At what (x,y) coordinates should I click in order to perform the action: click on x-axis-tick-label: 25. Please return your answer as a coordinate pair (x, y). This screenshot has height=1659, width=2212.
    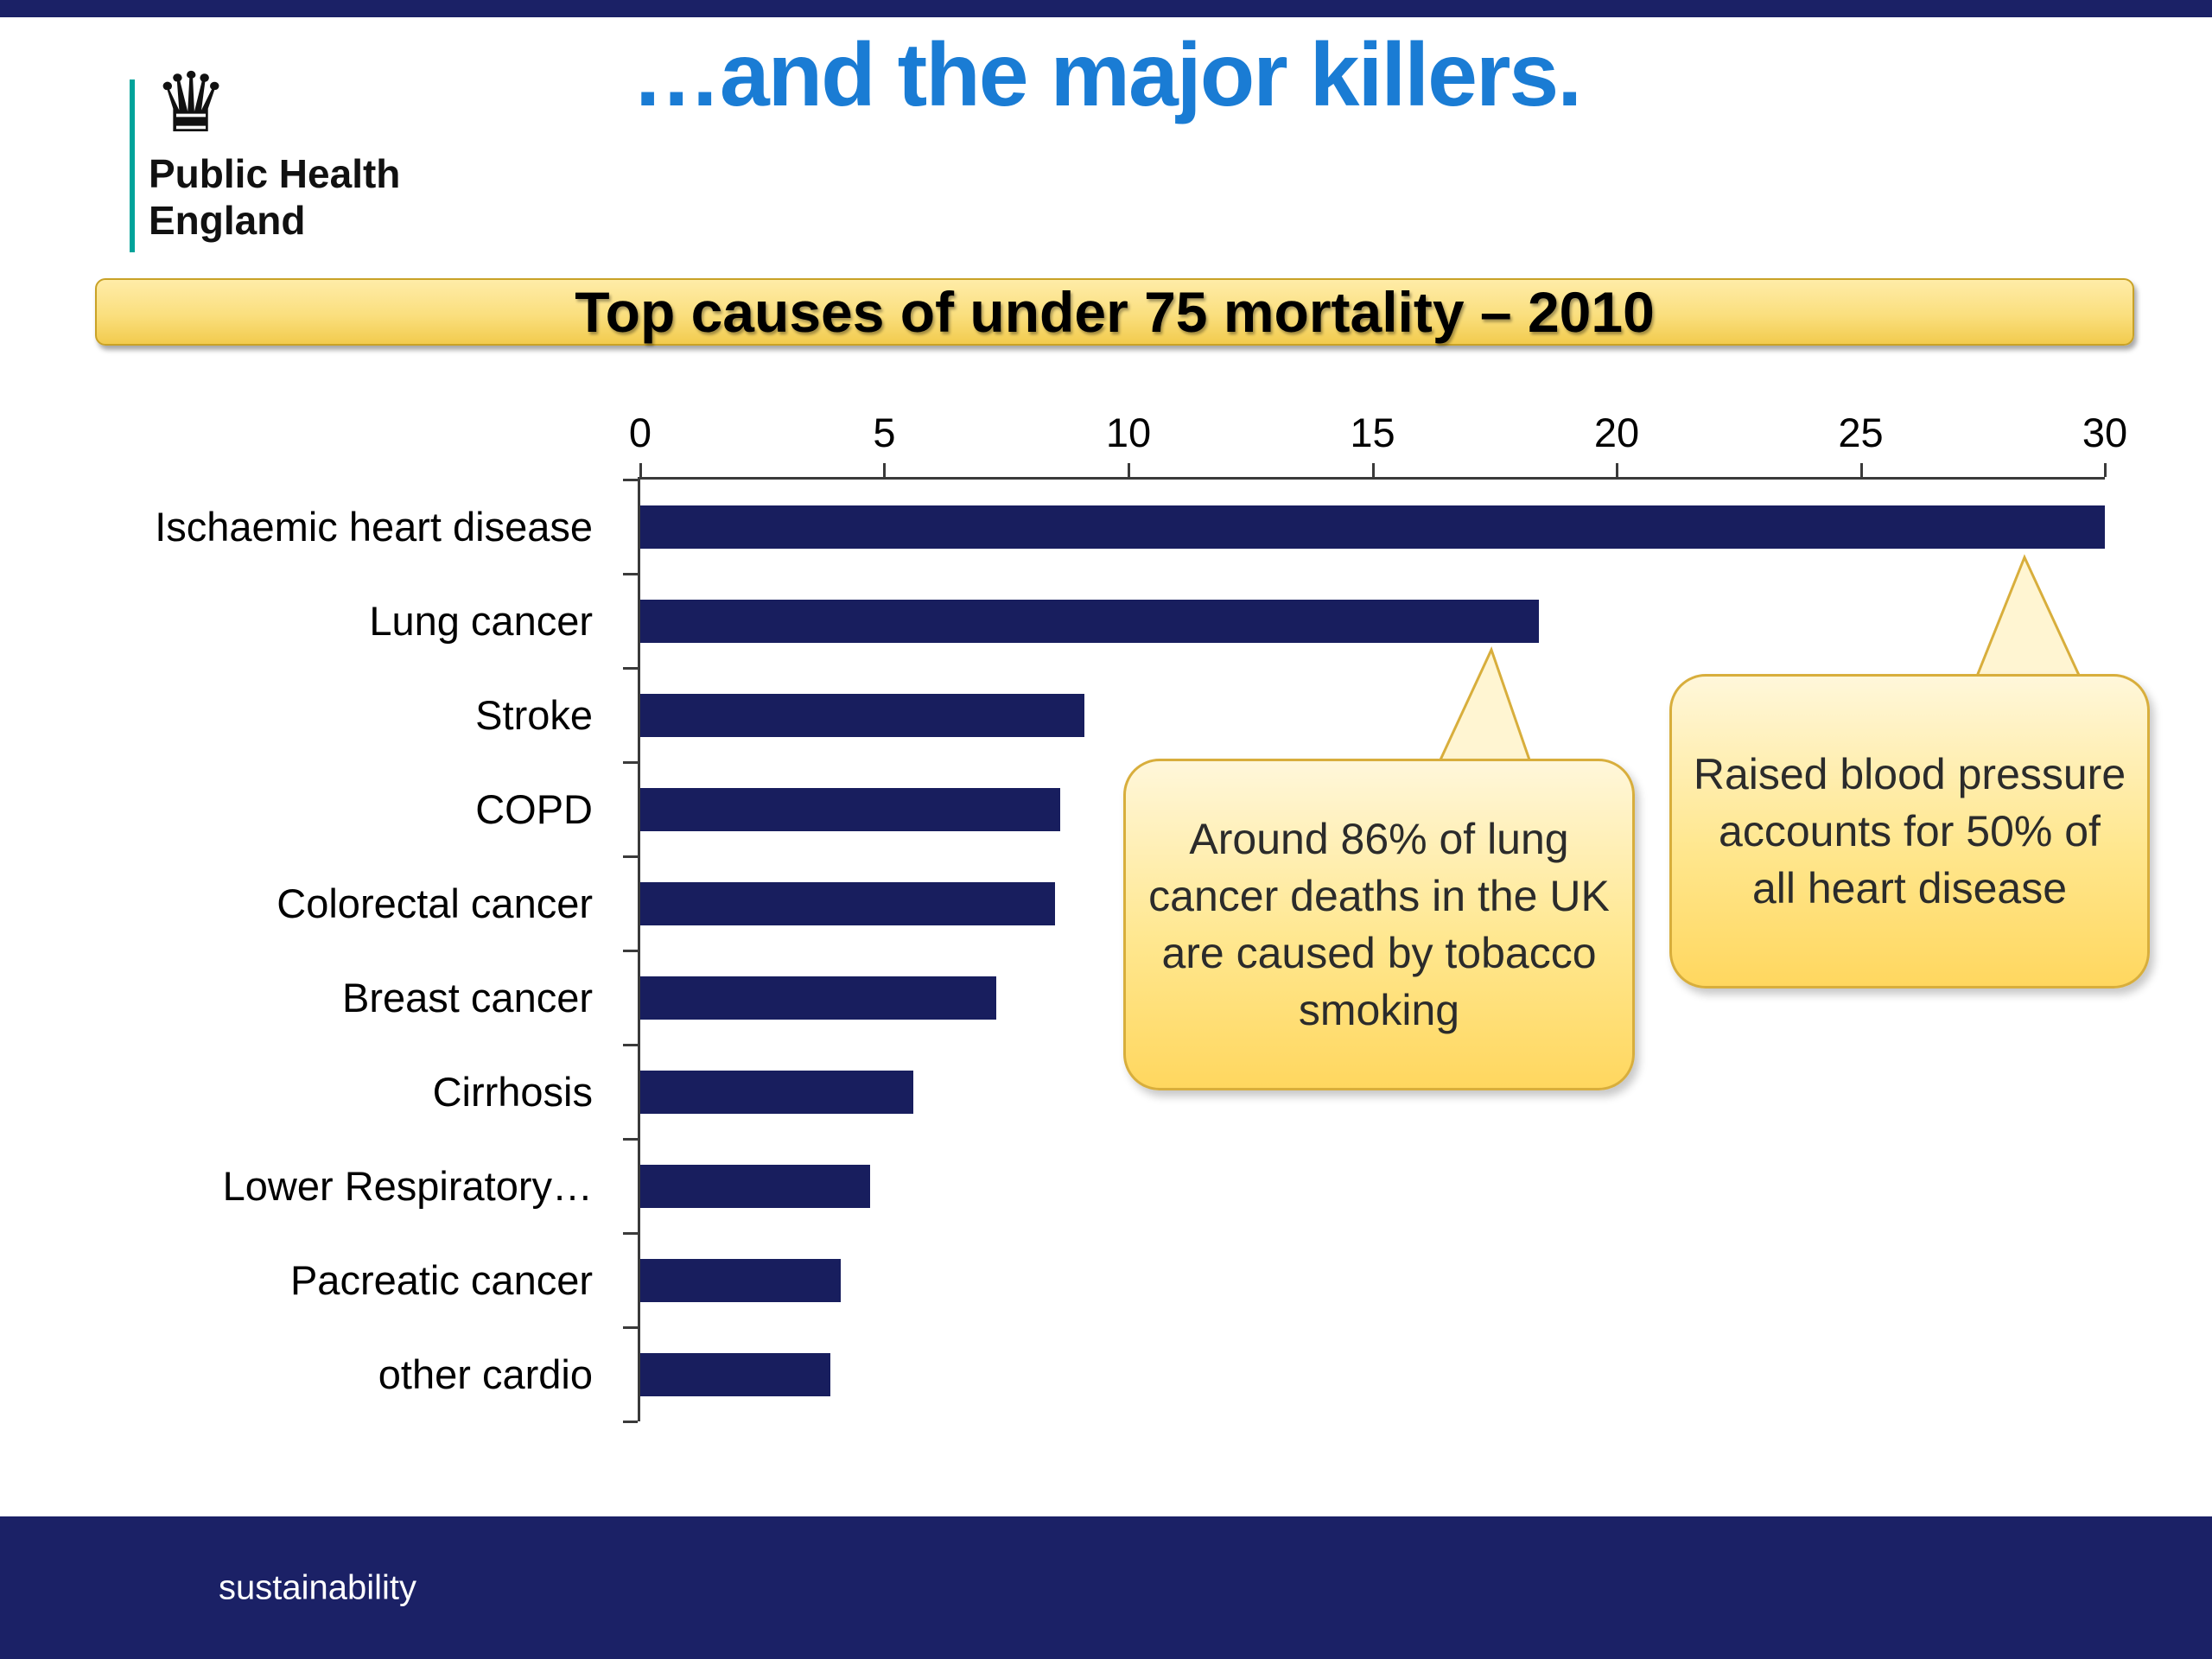
    Looking at the image, I should click on (1861, 432).